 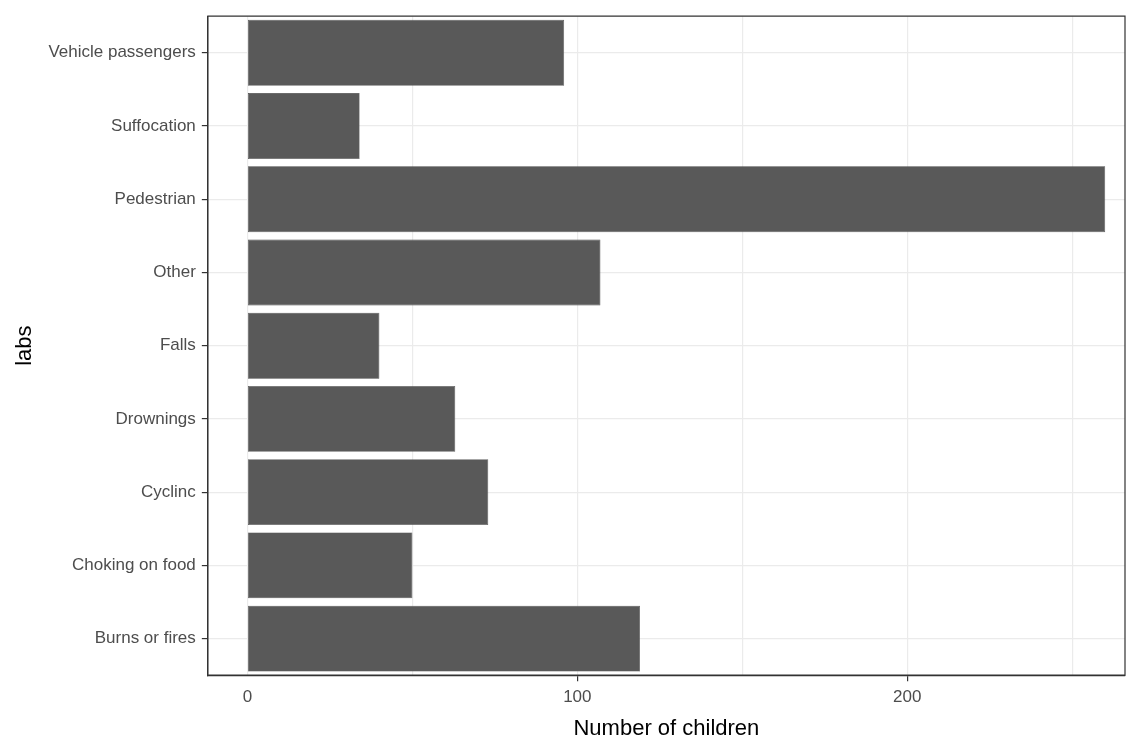 What do you see at coordinates (24, 345) in the screenshot?
I see `y-axis-title: labs` at bounding box center [24, 345].